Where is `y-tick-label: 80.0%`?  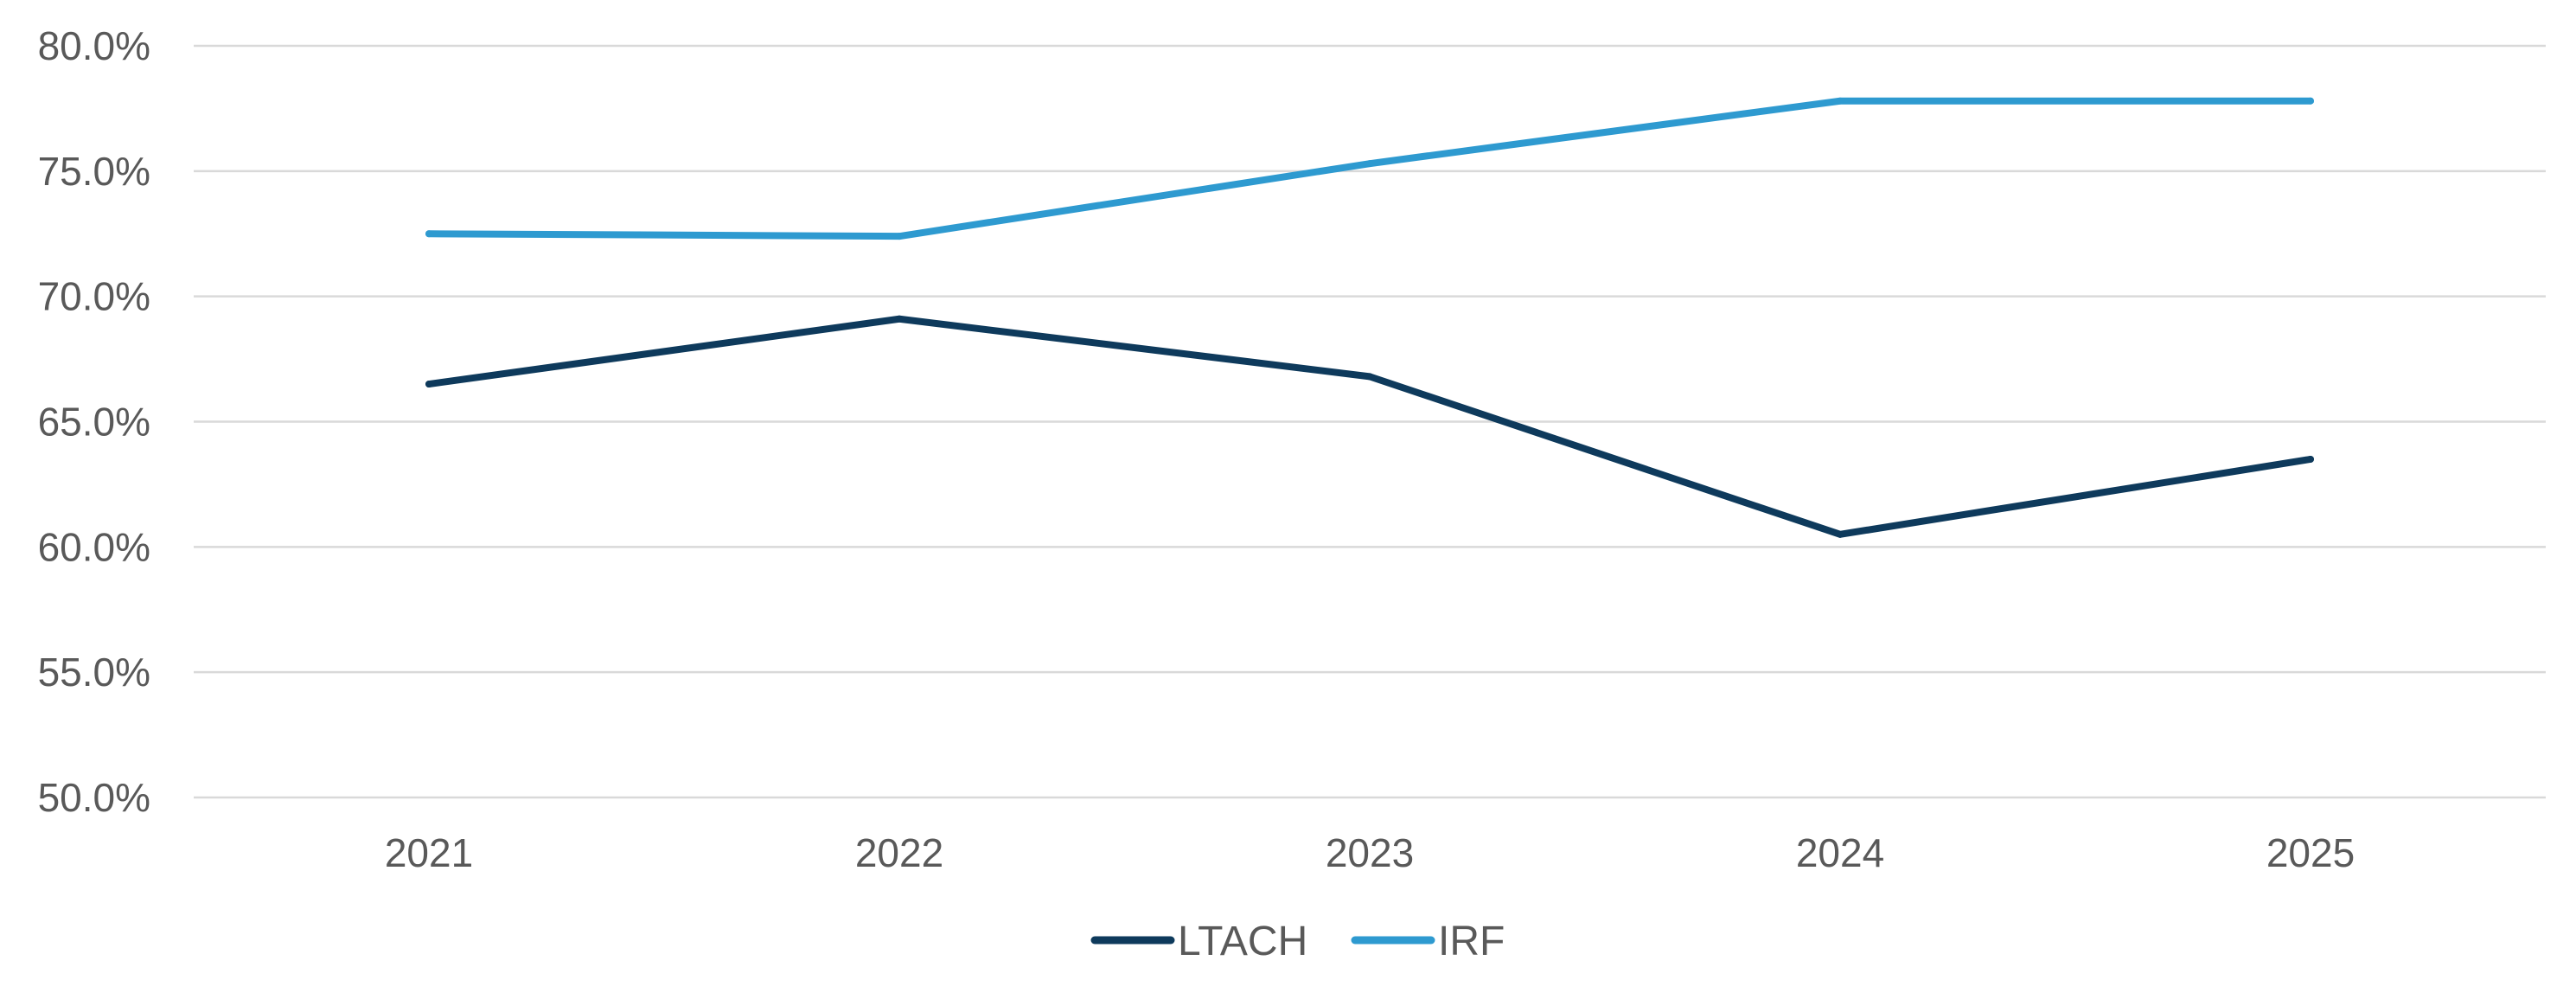
y-tick-label: 80.0% is located at coordinates (94, 45).